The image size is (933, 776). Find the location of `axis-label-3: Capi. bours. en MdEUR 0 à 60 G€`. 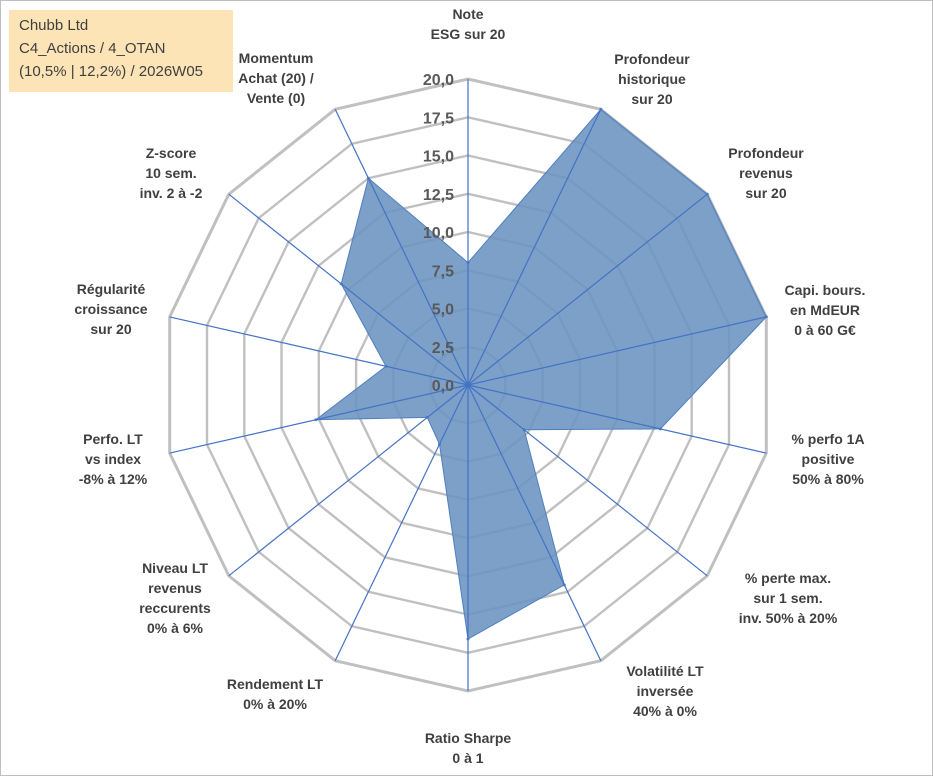

axis-label-3: Capi. bours. en MdEUR 0 à 60 G€ is located at coordinates (825, 310).